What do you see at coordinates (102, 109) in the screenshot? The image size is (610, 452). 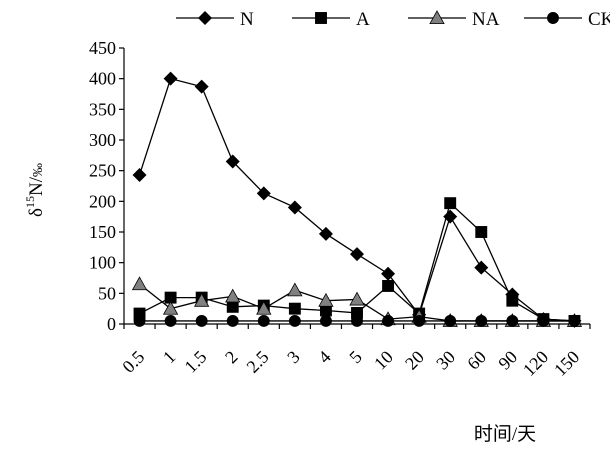 I see `y-tick-label: 350` at bounding box center [102, 109].